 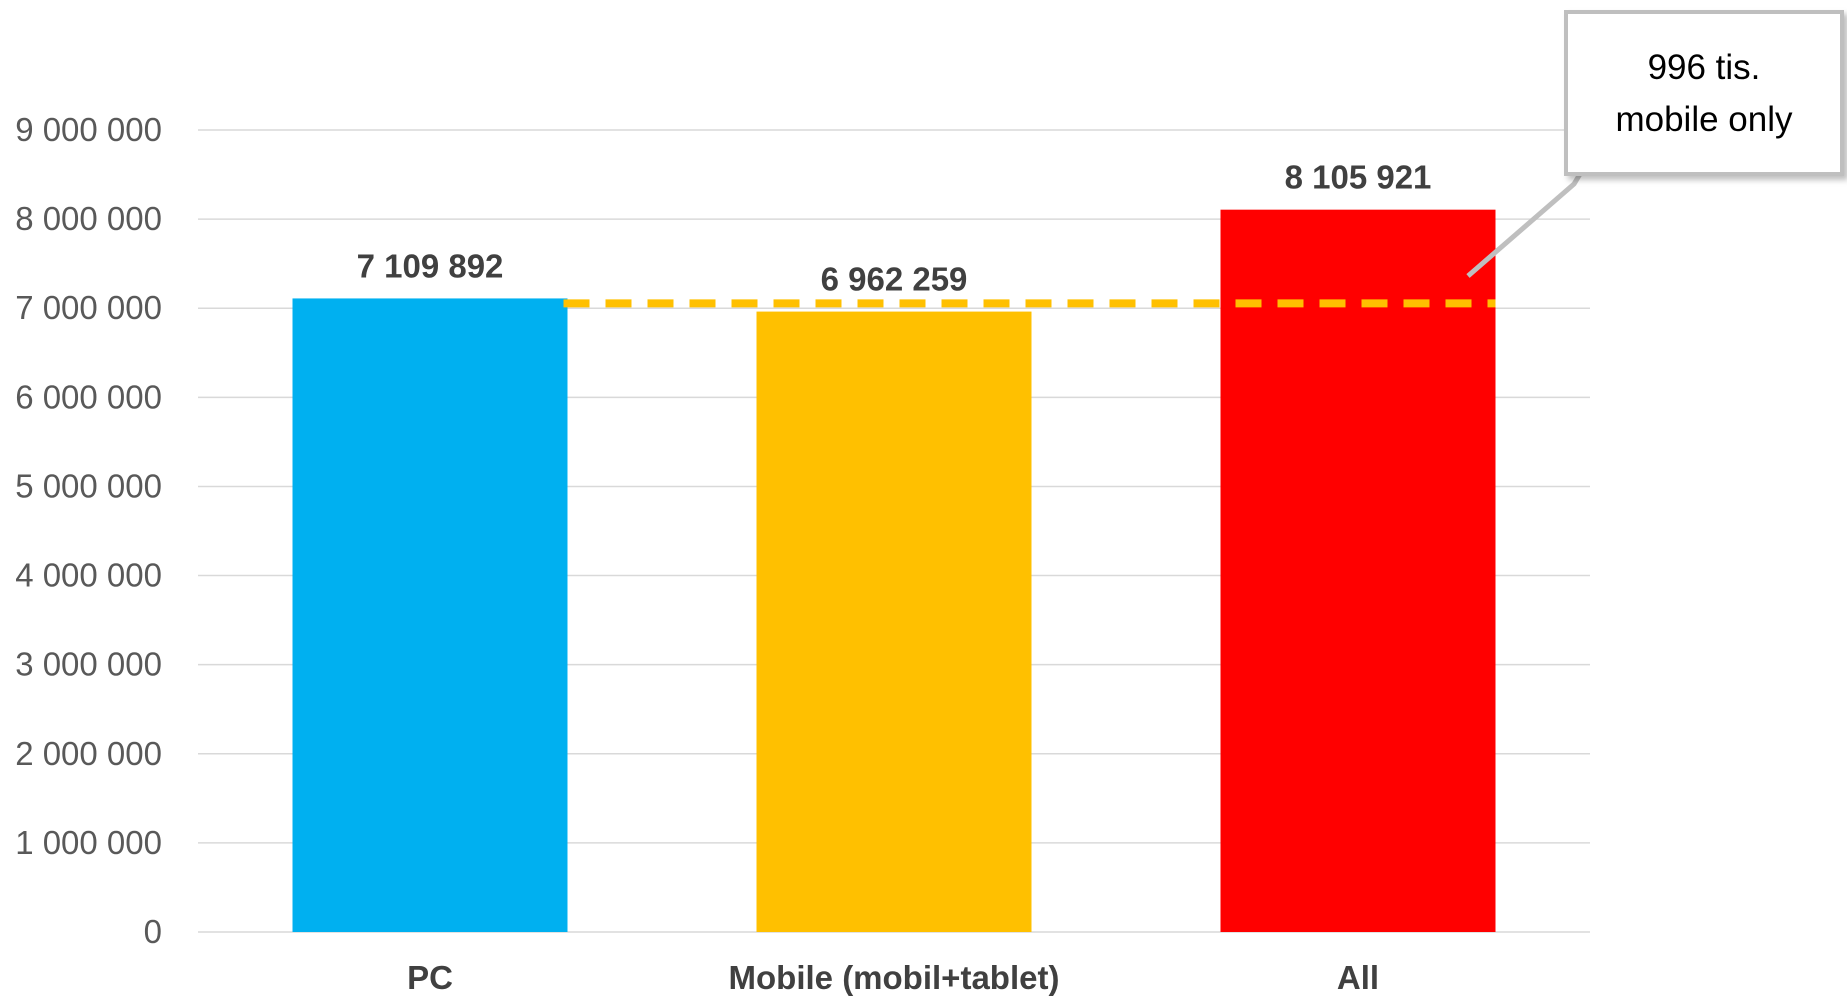 What do you see at coordinates (430, 265) in the screenshot?
I see `data-label: 7 109 892` at bounding box center [430, 265].